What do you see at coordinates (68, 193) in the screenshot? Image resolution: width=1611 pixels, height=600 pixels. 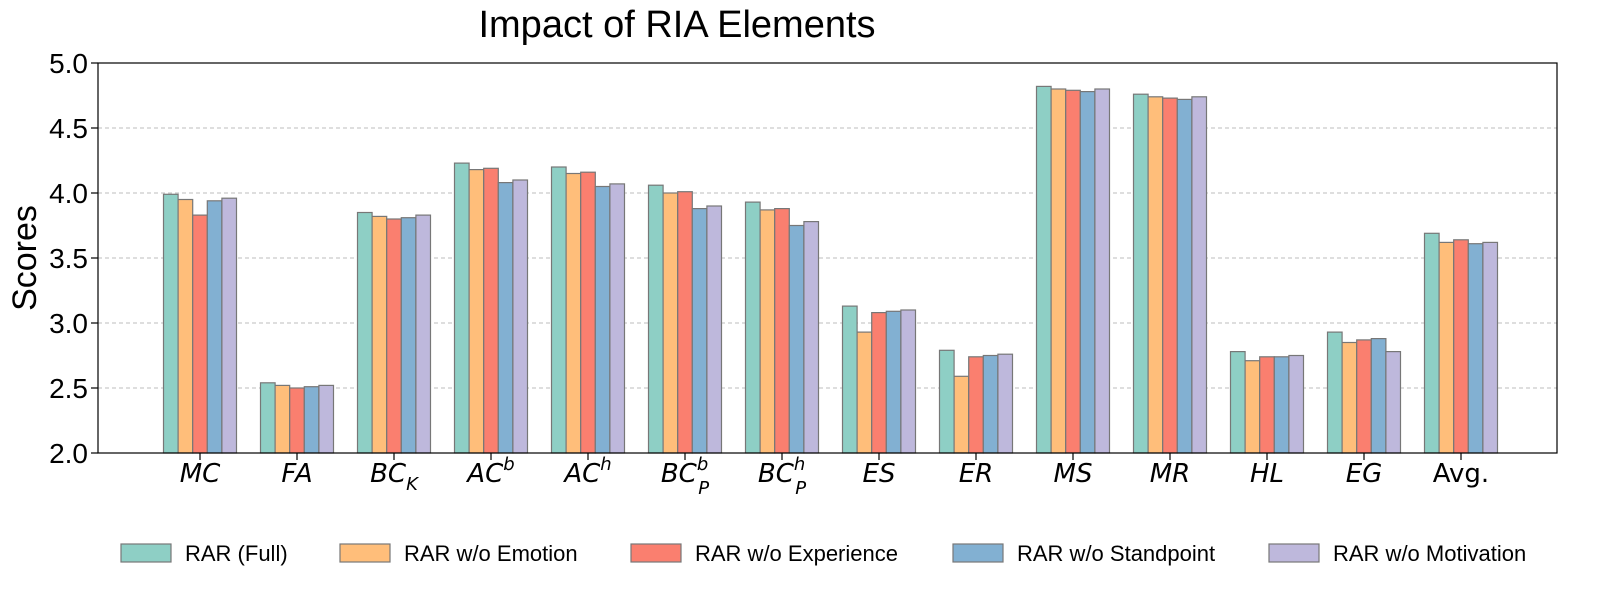 I see `y-tick-label: 4.0` at bounding box center [68, 193].